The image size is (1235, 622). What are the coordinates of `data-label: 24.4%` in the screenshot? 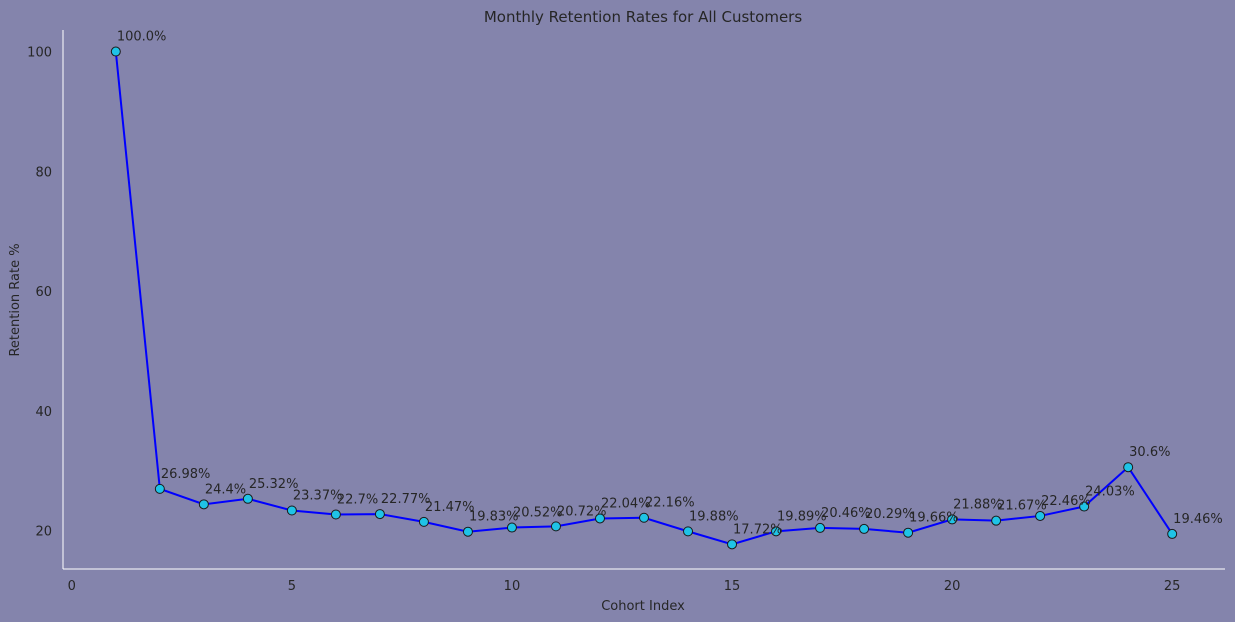 It's located at (225, 489).